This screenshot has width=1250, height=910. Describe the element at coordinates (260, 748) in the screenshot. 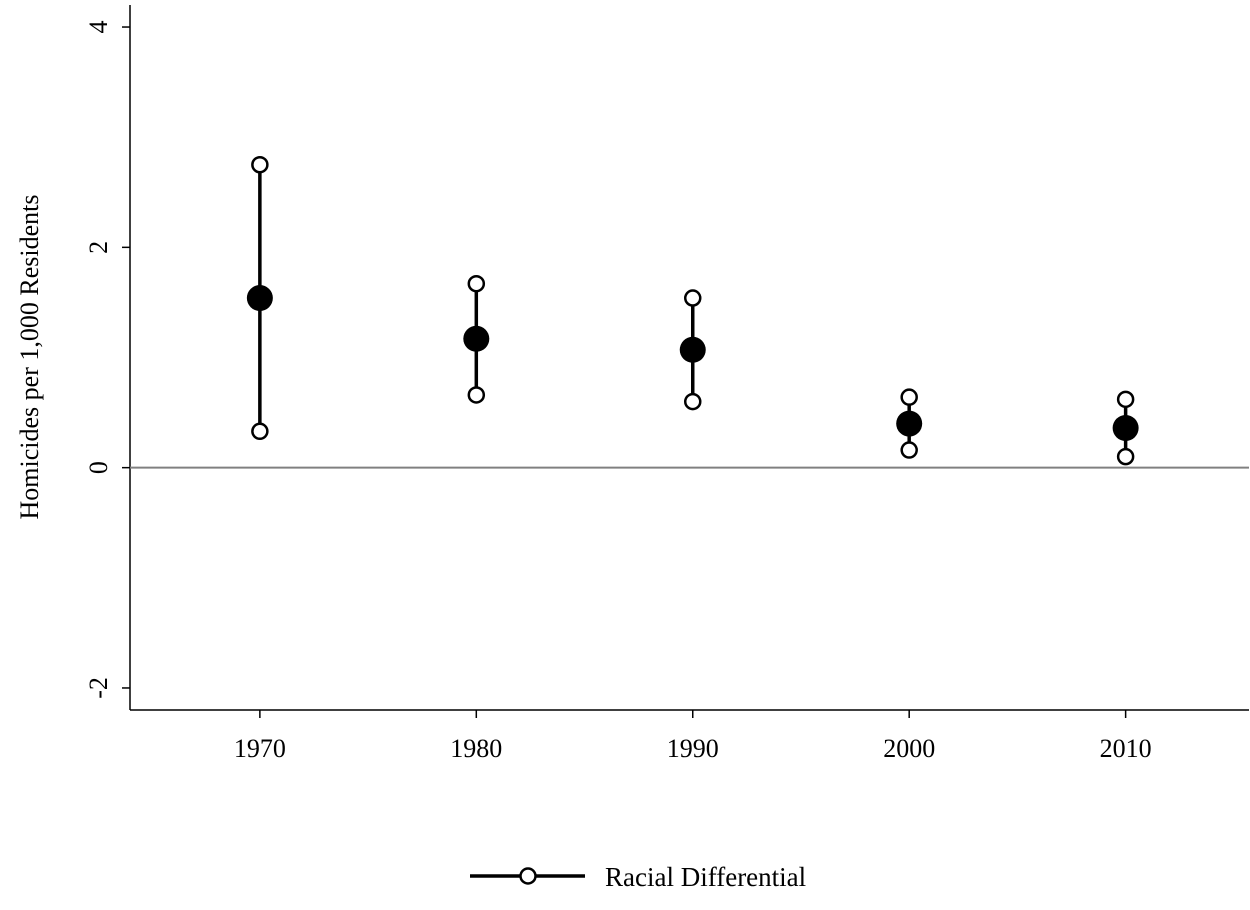

I see `x-tick-label: 1970` at that location.